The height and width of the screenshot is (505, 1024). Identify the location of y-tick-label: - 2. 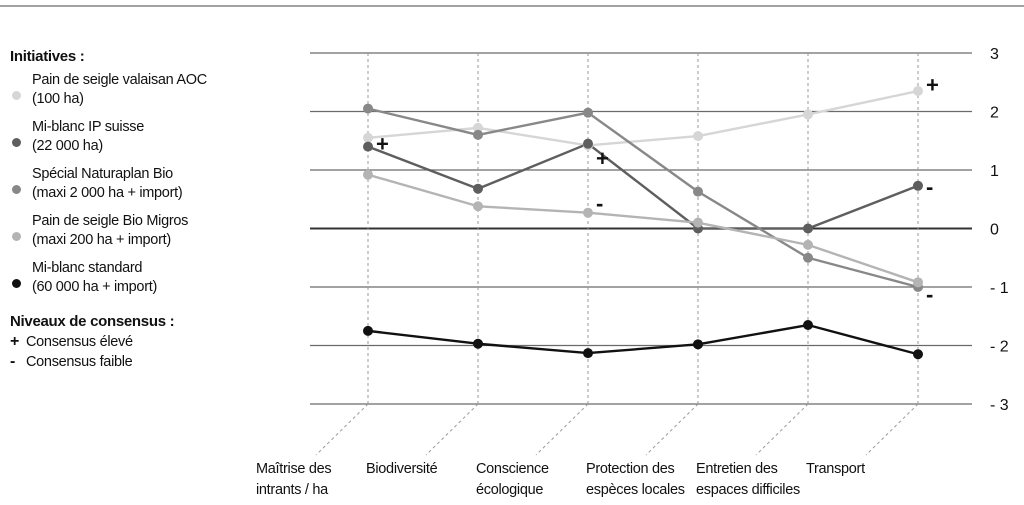
(999, 347).